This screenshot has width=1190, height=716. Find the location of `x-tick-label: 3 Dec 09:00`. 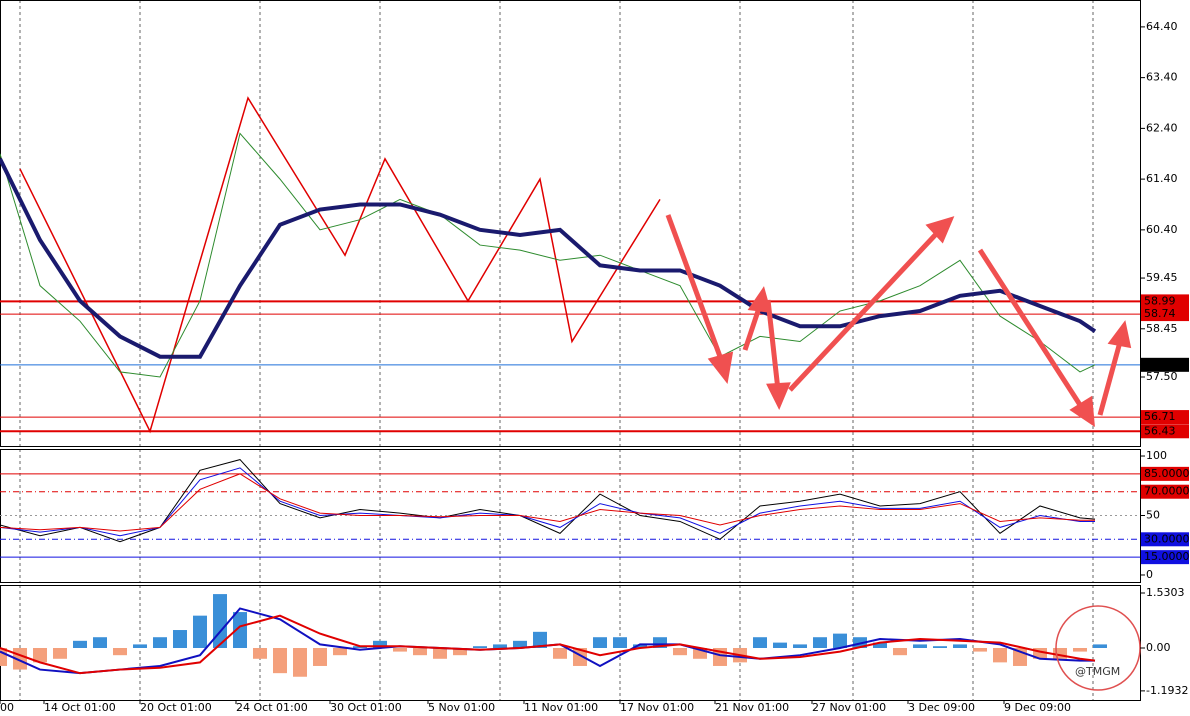

x-tick-label: 3 Dec 09:00 is located at coordinates (941, 707).